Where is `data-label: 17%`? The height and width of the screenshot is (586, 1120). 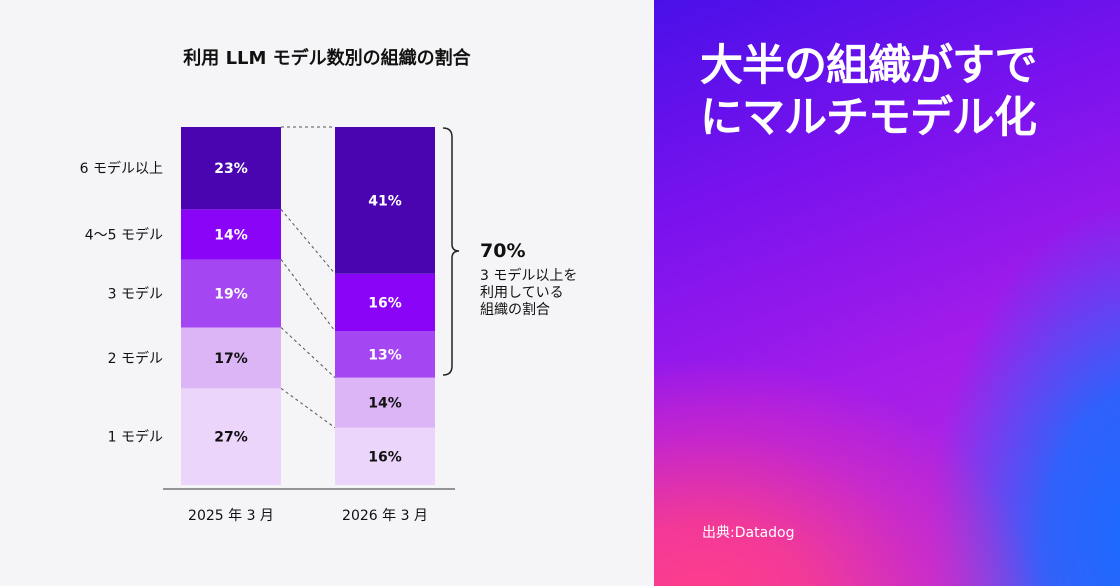 data-label: 17% is located at coordinates (231, 359).